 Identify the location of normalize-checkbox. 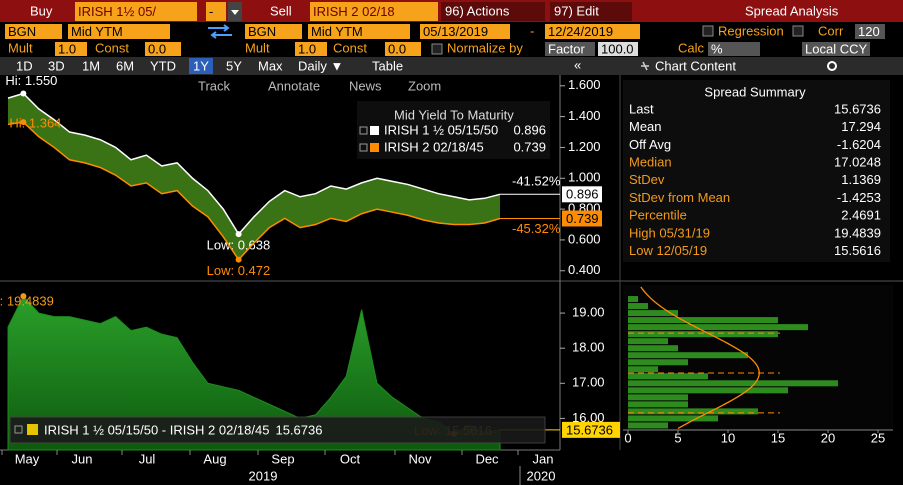
(437, 49).